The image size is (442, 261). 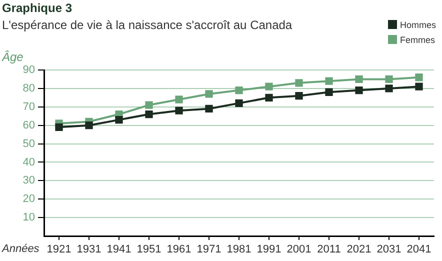 I want to click on y-tick-label: 30, so click(x=28, y=180).